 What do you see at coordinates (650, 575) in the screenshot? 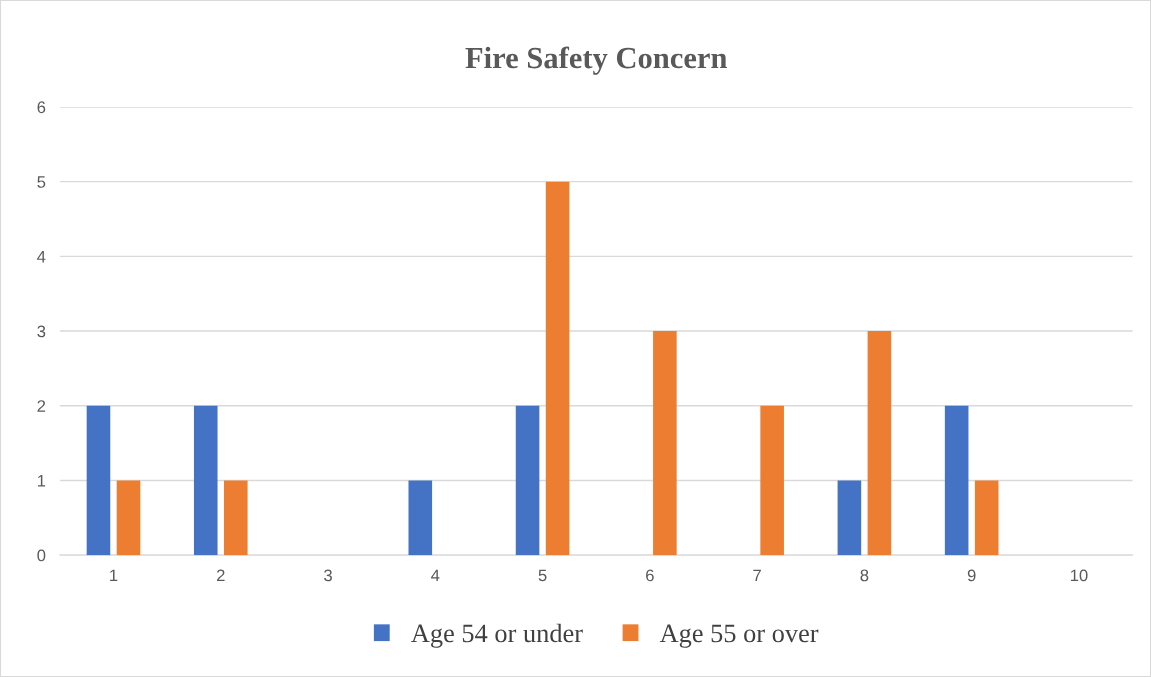
I see `x-tick-label: 6` at bounding box center [650, 575].